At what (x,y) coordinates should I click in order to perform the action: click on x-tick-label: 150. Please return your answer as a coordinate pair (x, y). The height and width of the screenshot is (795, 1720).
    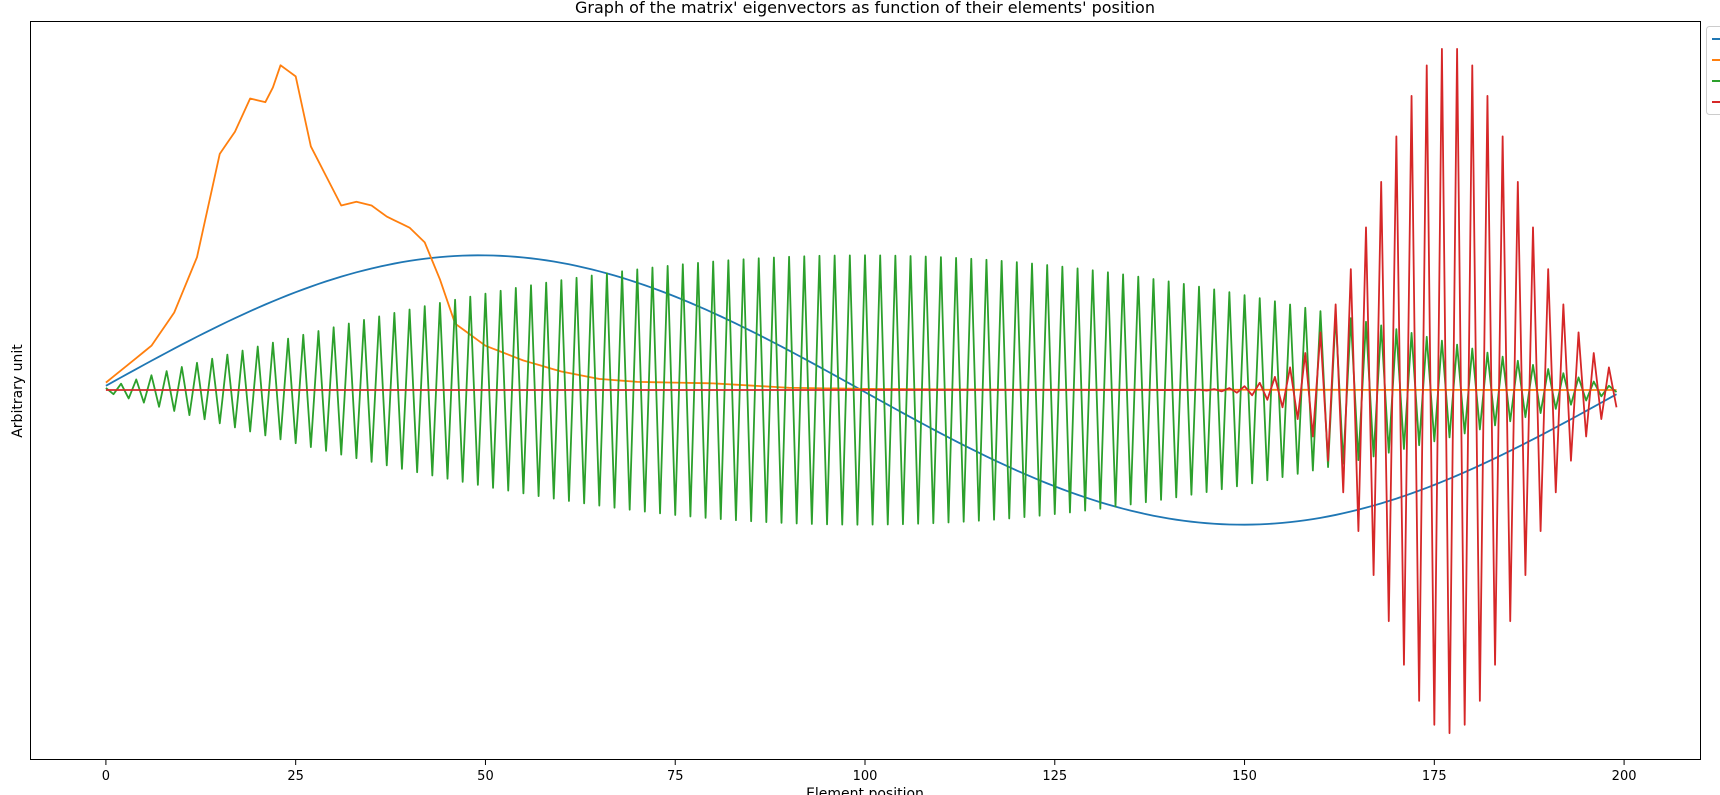
    Looking at the image, I should click on (1244, 776).